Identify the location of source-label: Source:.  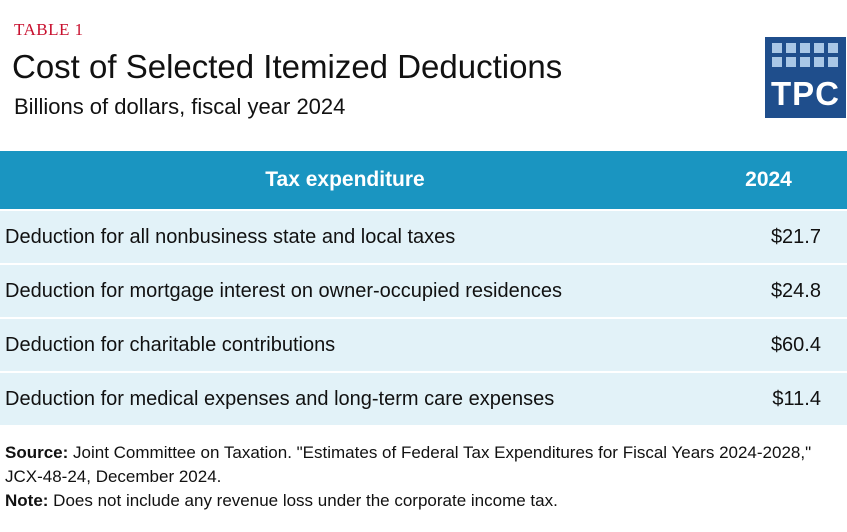
(37, 452).